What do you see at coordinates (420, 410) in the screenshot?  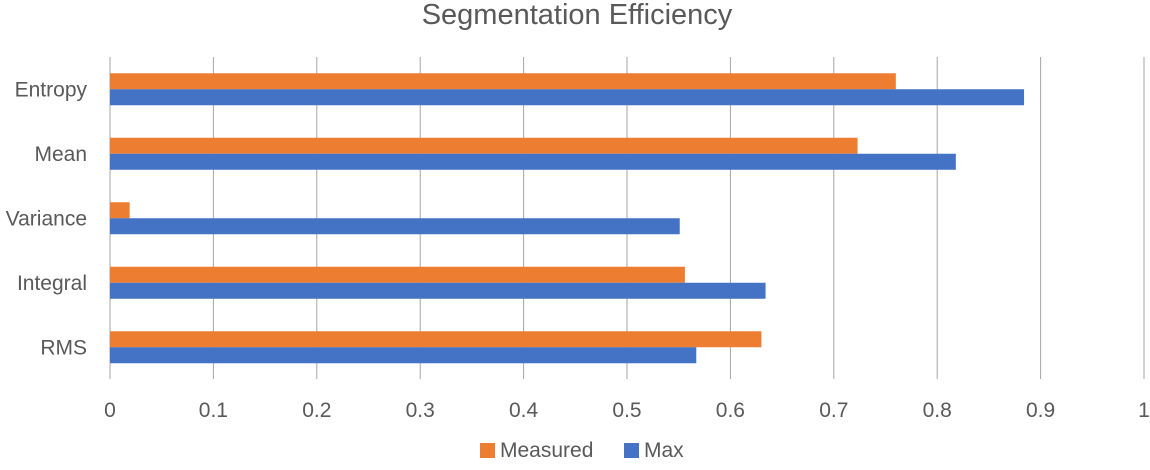 I see `x-tick-label: 0.3` at bounding box center [420, 410].